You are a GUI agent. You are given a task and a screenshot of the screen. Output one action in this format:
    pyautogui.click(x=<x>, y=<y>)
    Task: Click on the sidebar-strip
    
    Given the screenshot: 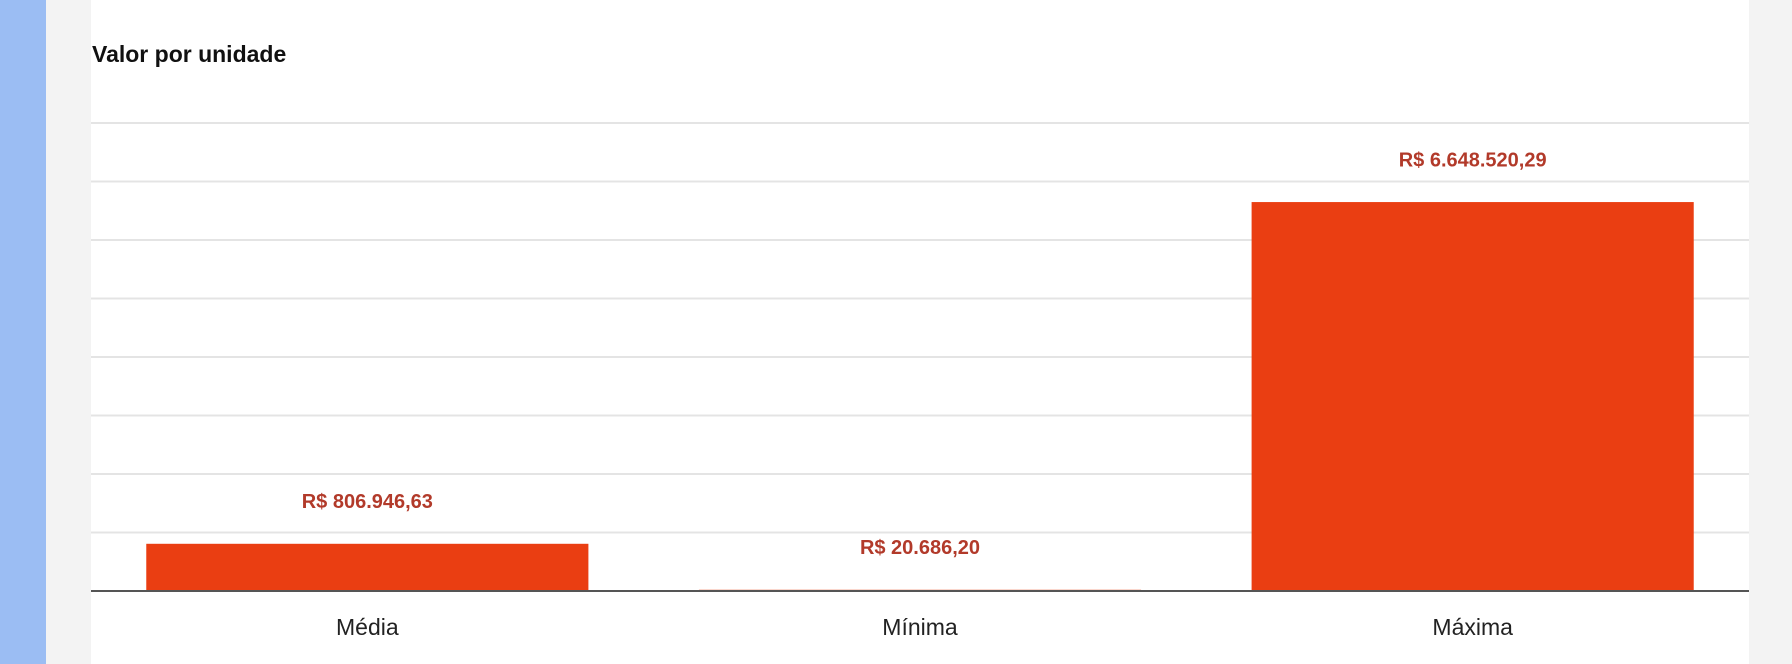 What is the action you would take?
    pyautogui.click(x=23, y=332)
    